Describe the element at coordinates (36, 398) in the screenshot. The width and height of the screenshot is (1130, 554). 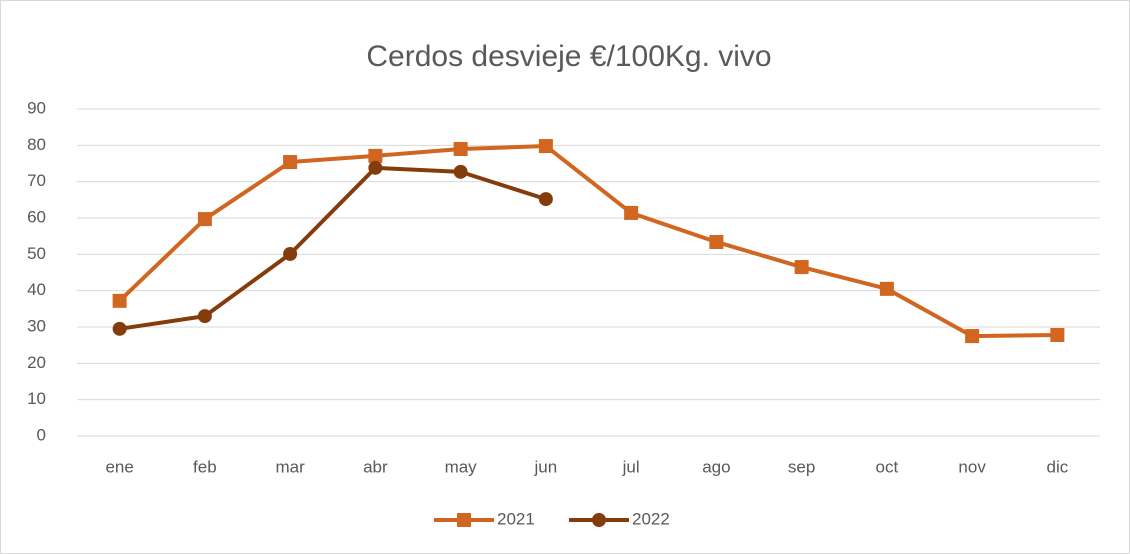
I see `y-tick-label: 10` at that location.